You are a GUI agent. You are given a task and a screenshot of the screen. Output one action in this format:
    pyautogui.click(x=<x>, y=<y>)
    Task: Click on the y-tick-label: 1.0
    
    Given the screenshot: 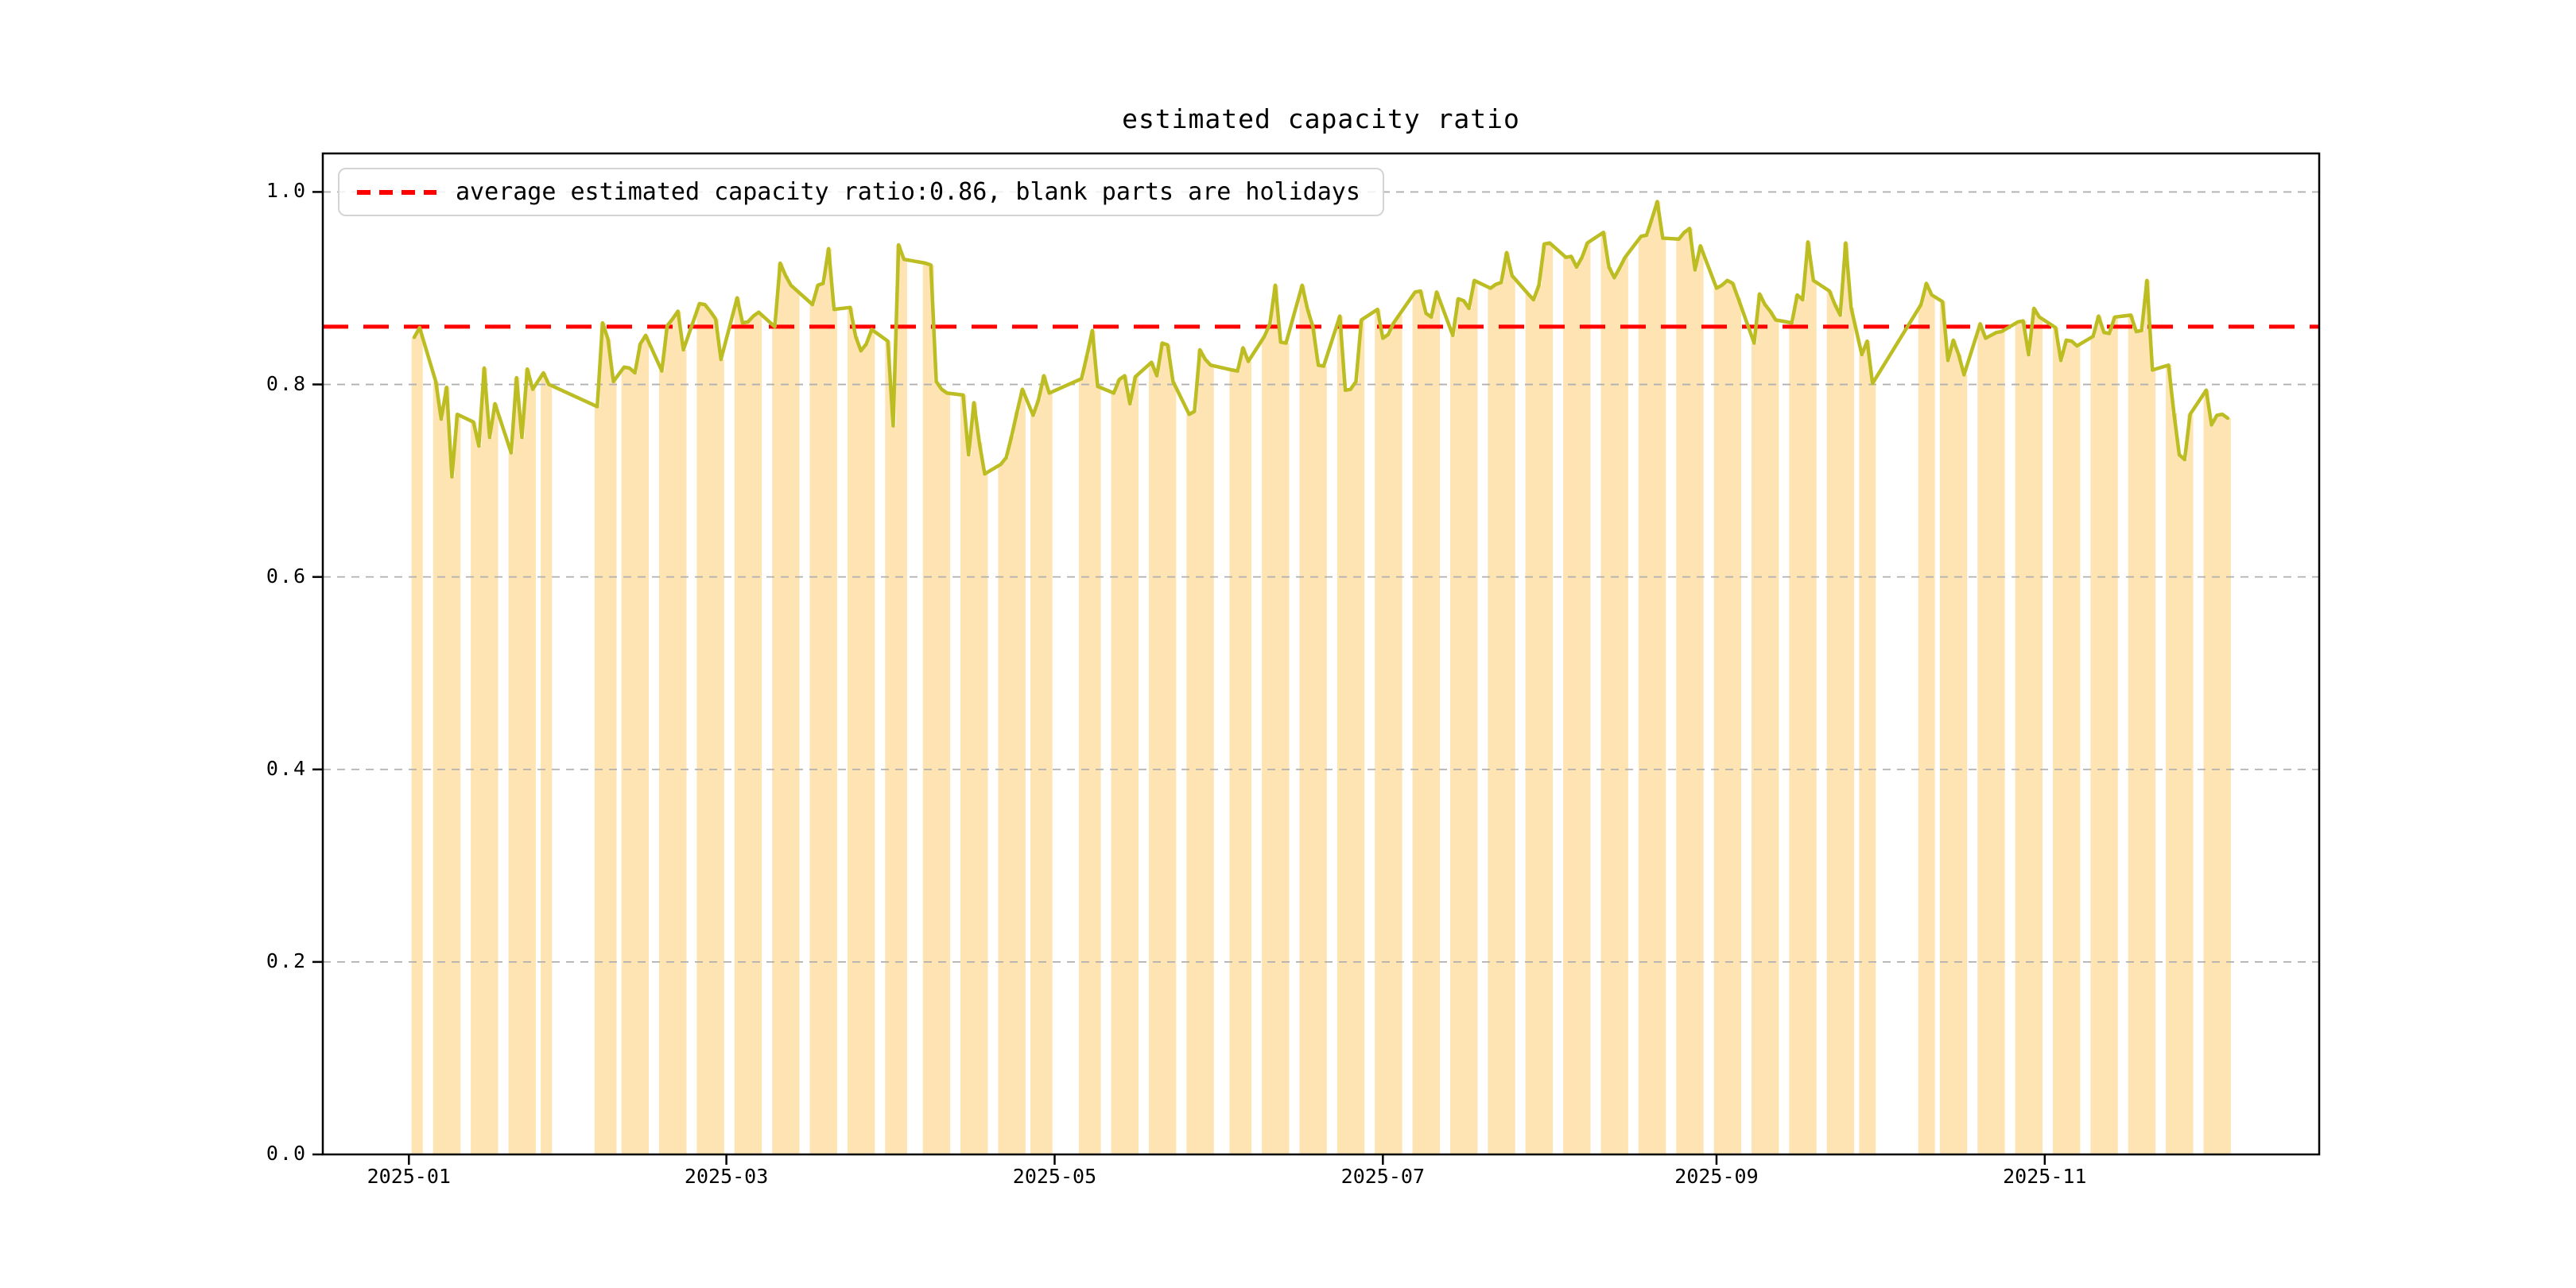 What is the action you would take?
    pyautogui.click(x=286, y=191)
    